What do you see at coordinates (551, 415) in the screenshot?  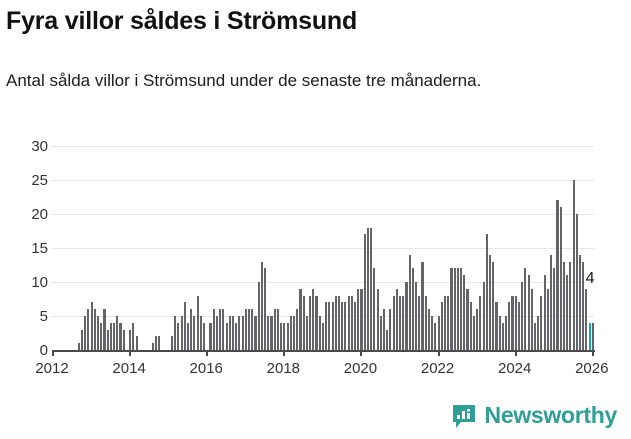 I see `logo-wordmark: Newsworthy` at bounding box center [551, 415].